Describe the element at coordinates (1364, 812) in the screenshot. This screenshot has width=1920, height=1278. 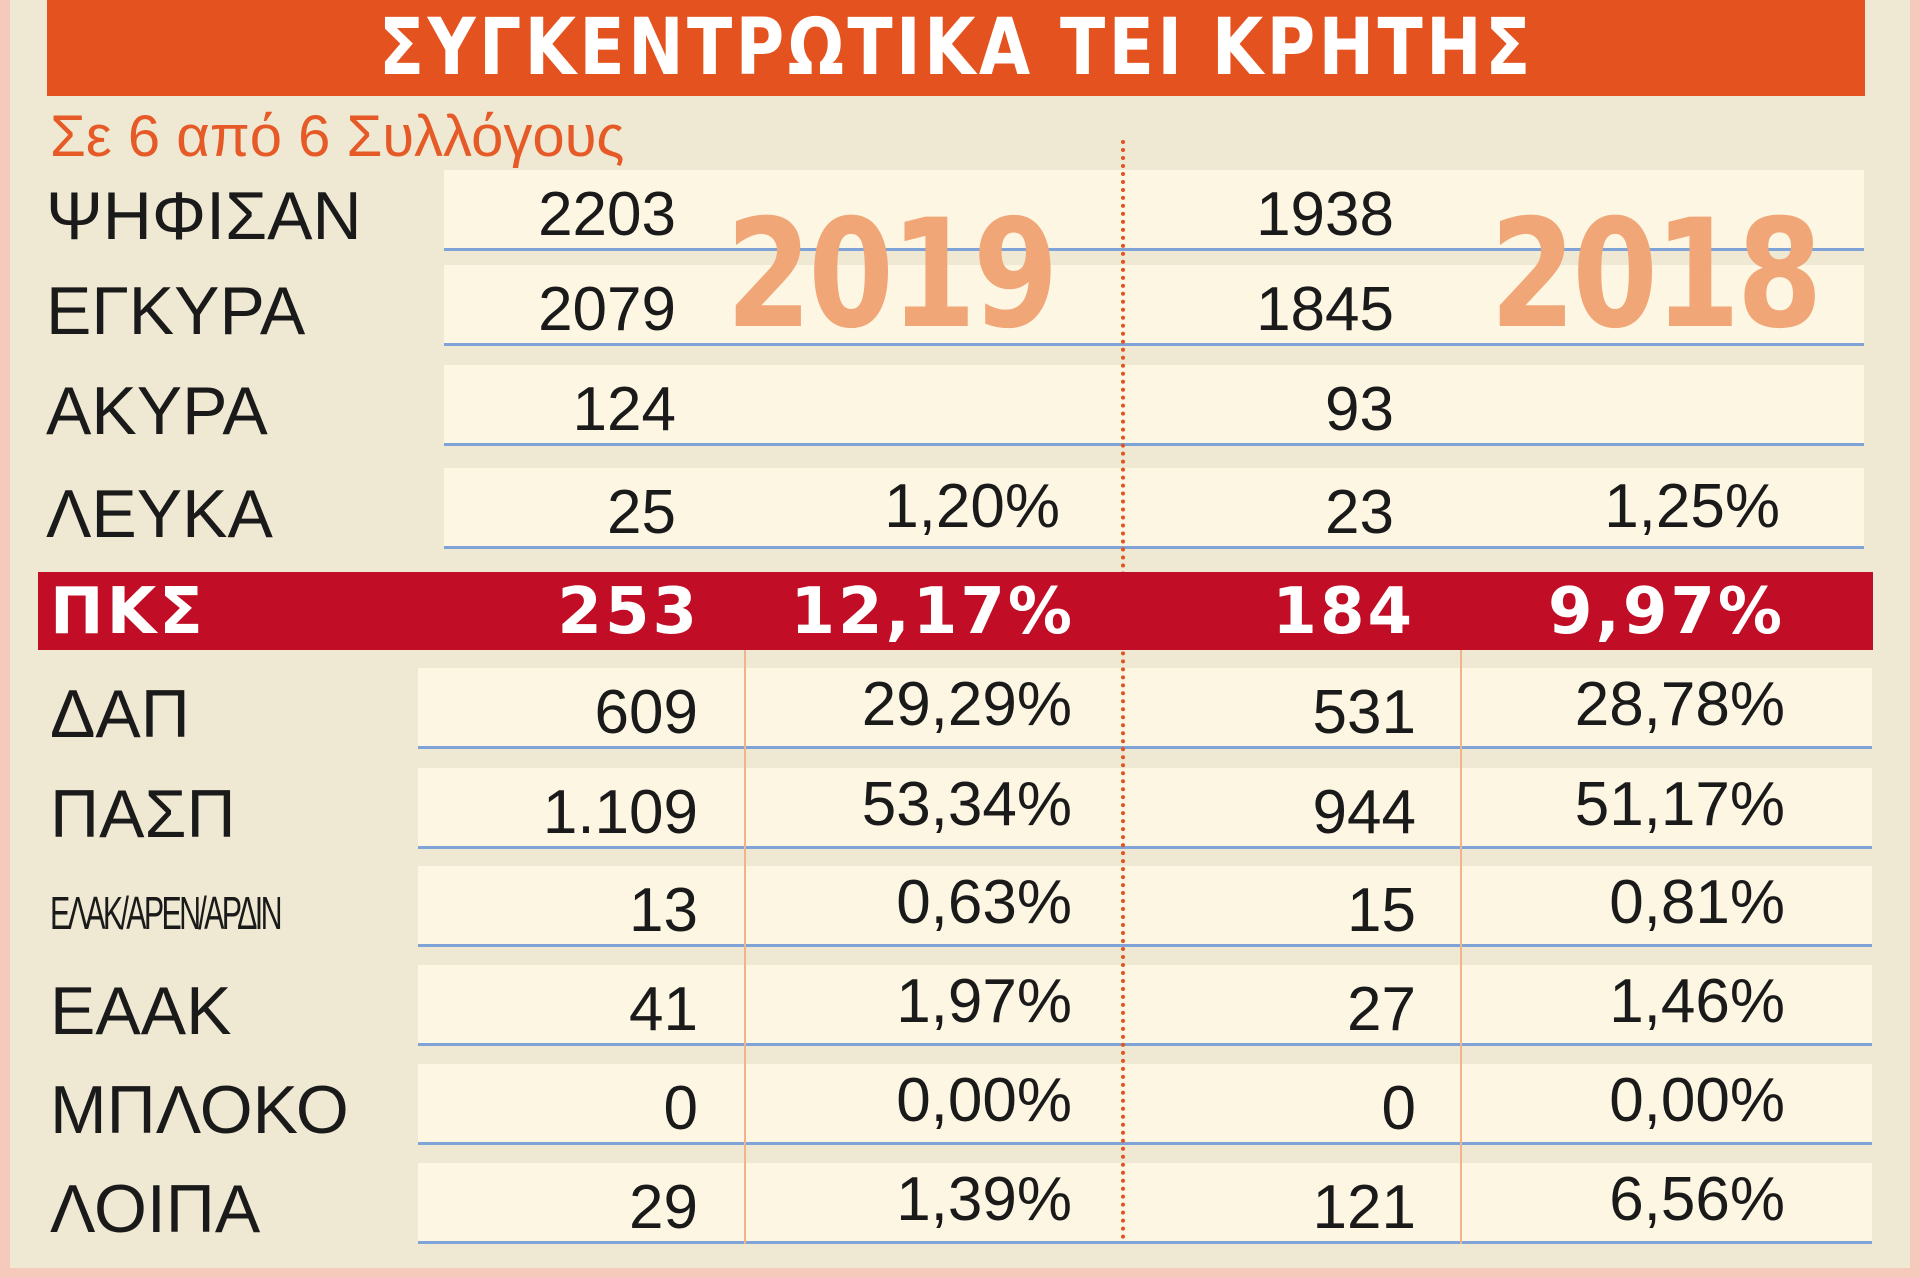
I see `party-value-2018: 944` at that location.